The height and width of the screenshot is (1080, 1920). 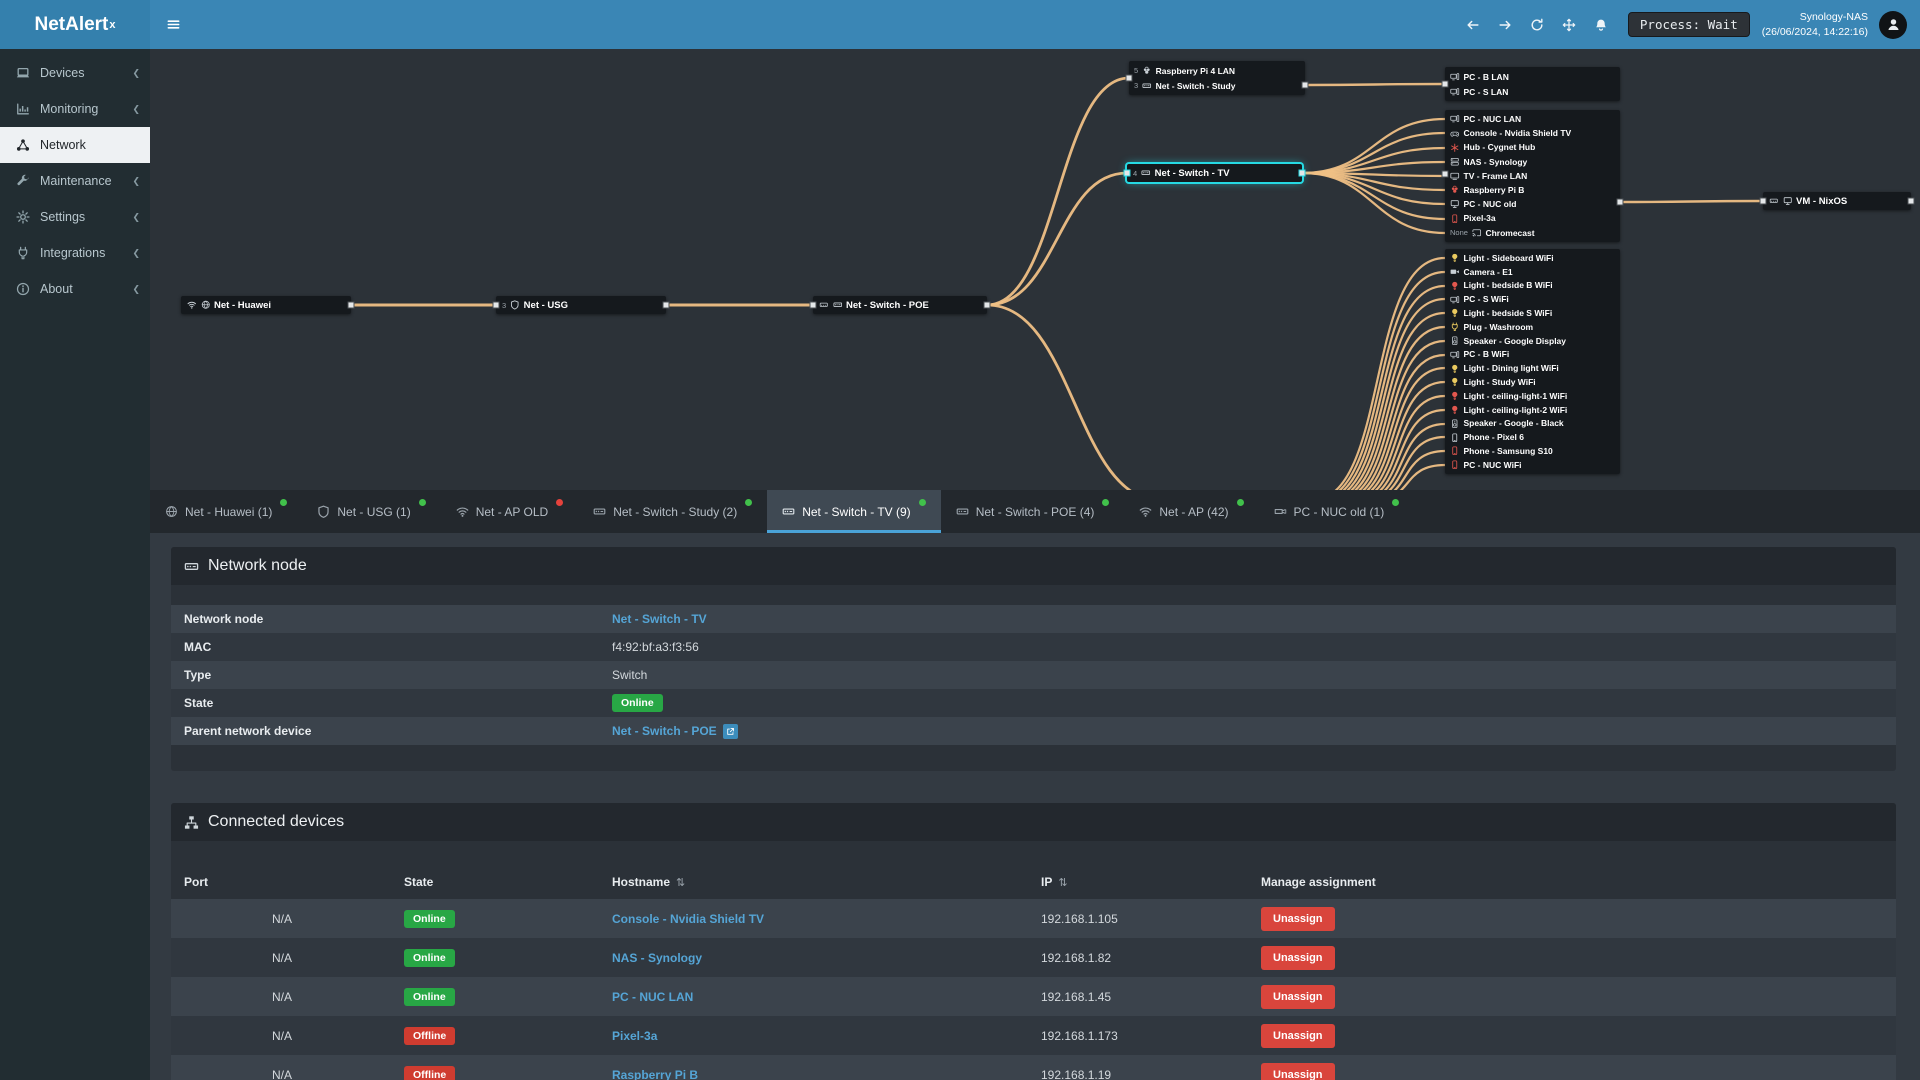 I want to click on sidebar-item-settings: Settings ❮, so click(x=75, y=217).